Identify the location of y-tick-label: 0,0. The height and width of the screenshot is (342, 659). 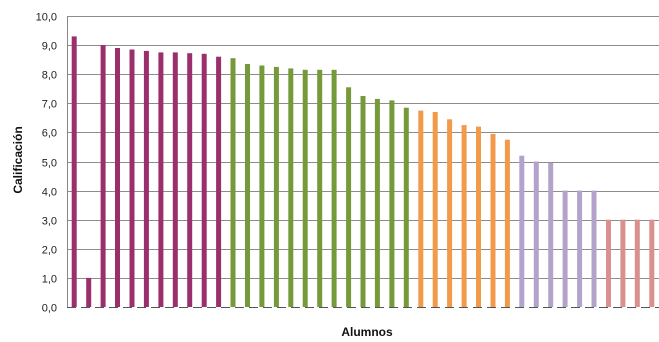
(49, 309).